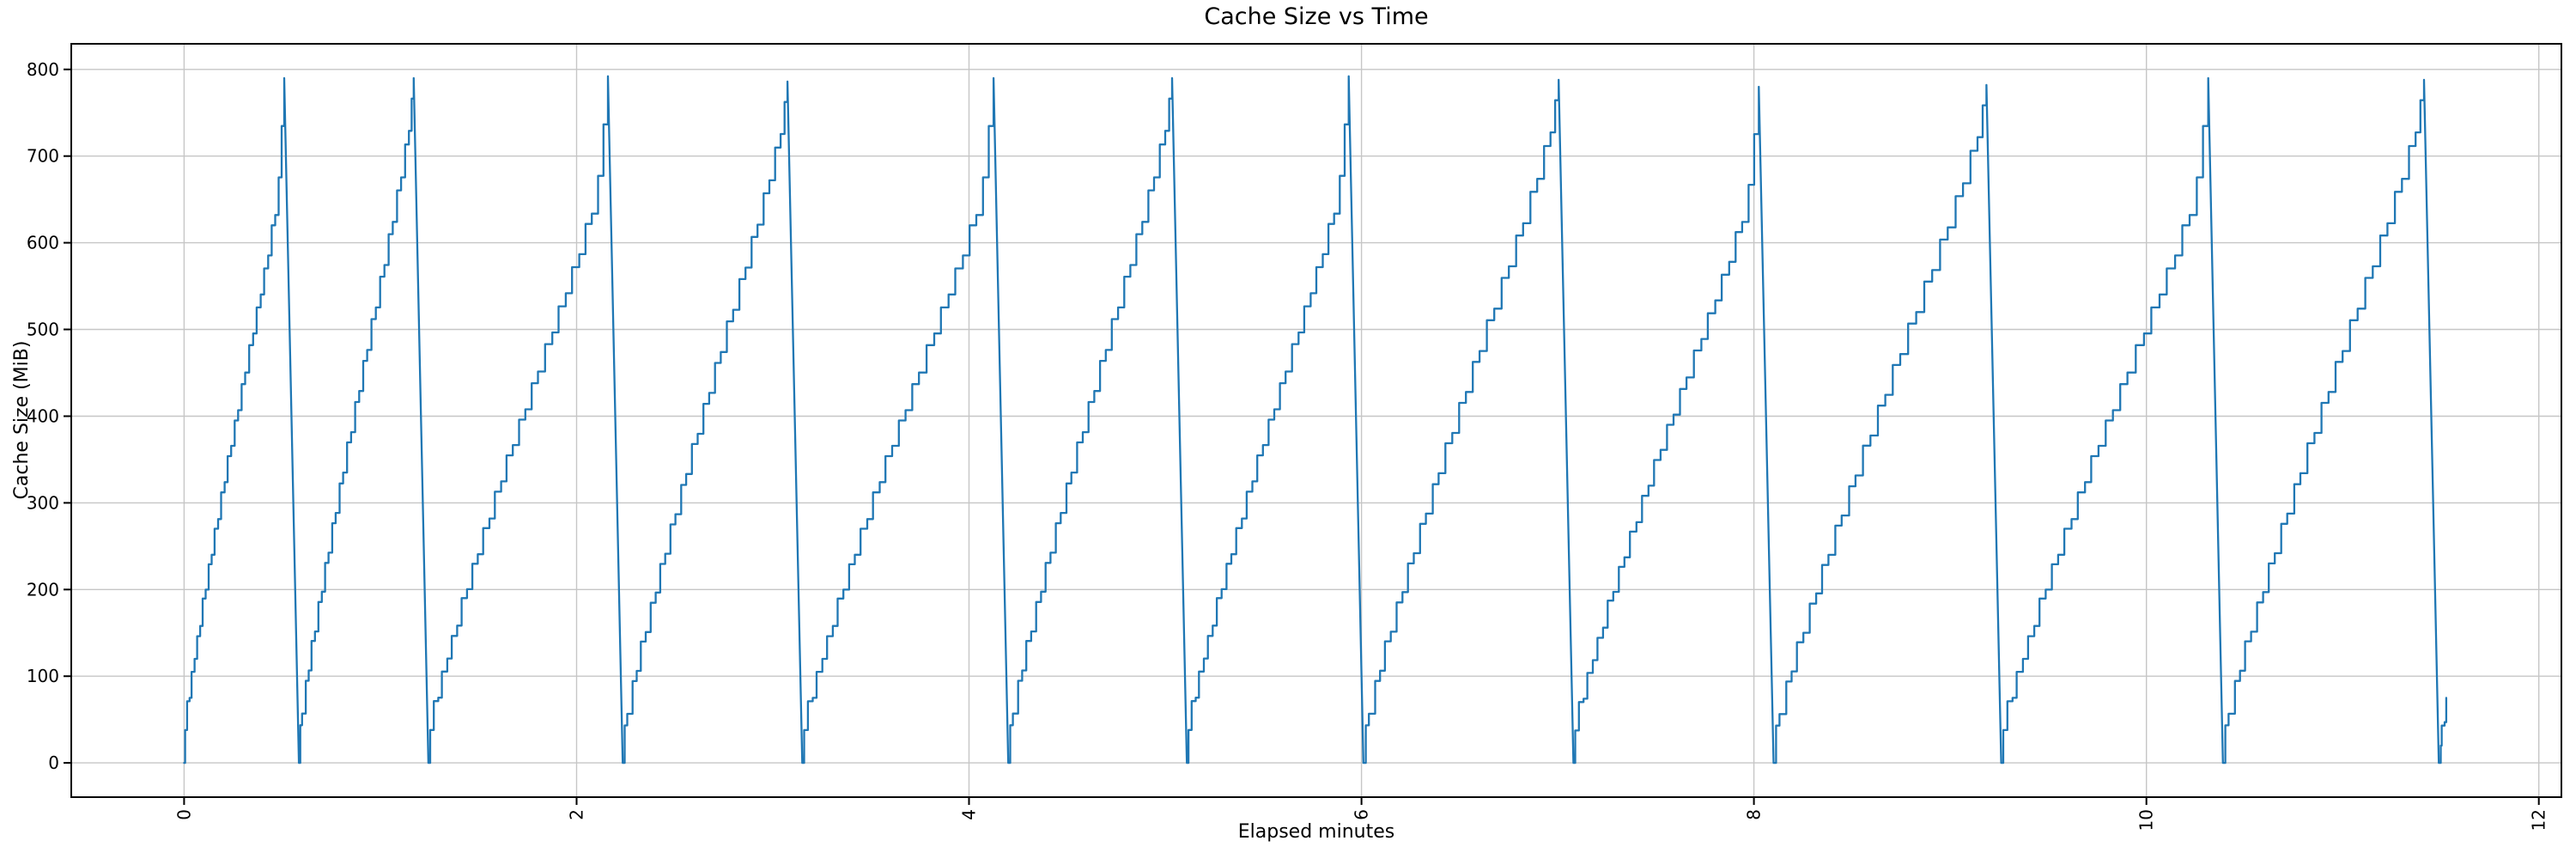 This screenshot has width=2576, height=859. What do you see at coordinates (2146, 820) in the screenshot?
I see `x-tick-label: 10` at bounding box center [2146, 820].